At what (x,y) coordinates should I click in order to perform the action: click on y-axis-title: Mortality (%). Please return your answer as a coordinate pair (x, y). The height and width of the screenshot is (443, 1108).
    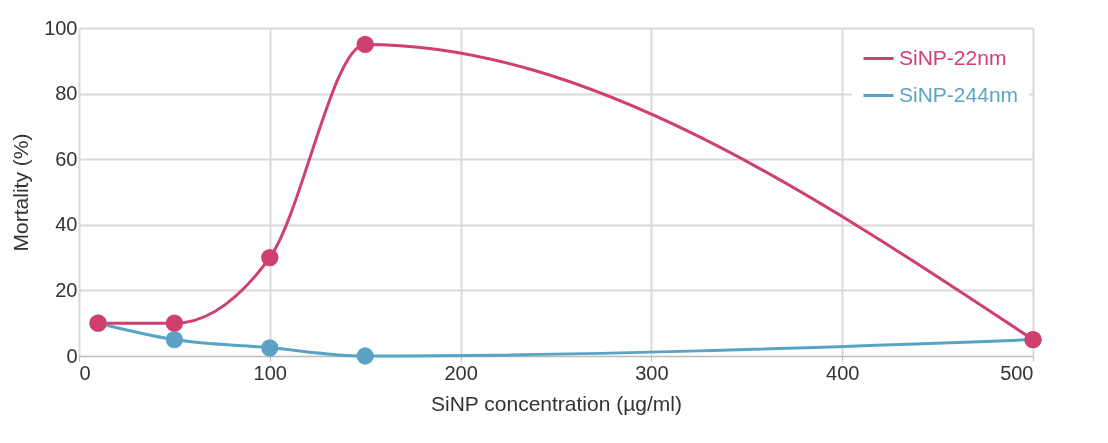
    Looking at the image, I should click on (21, 192).